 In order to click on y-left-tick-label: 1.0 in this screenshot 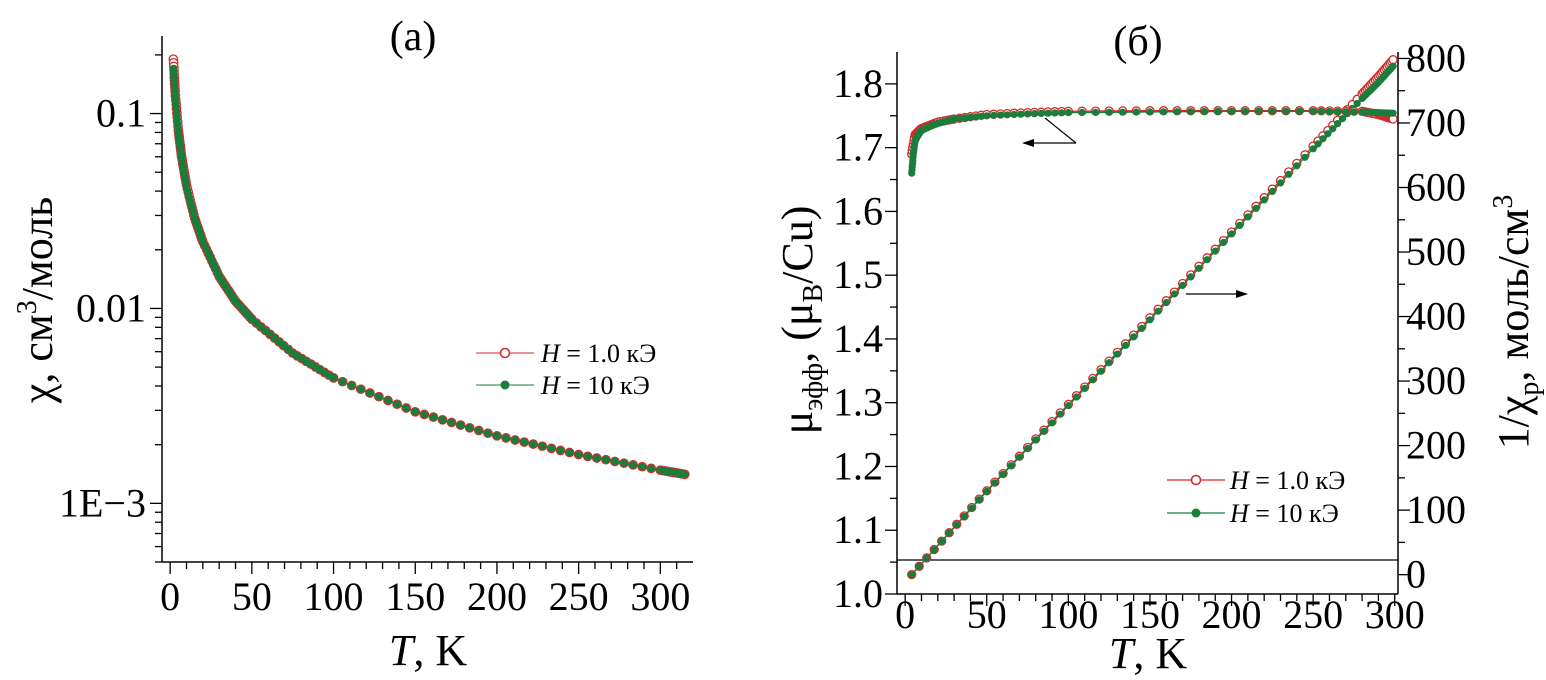, I will do `click(858, 593)`.